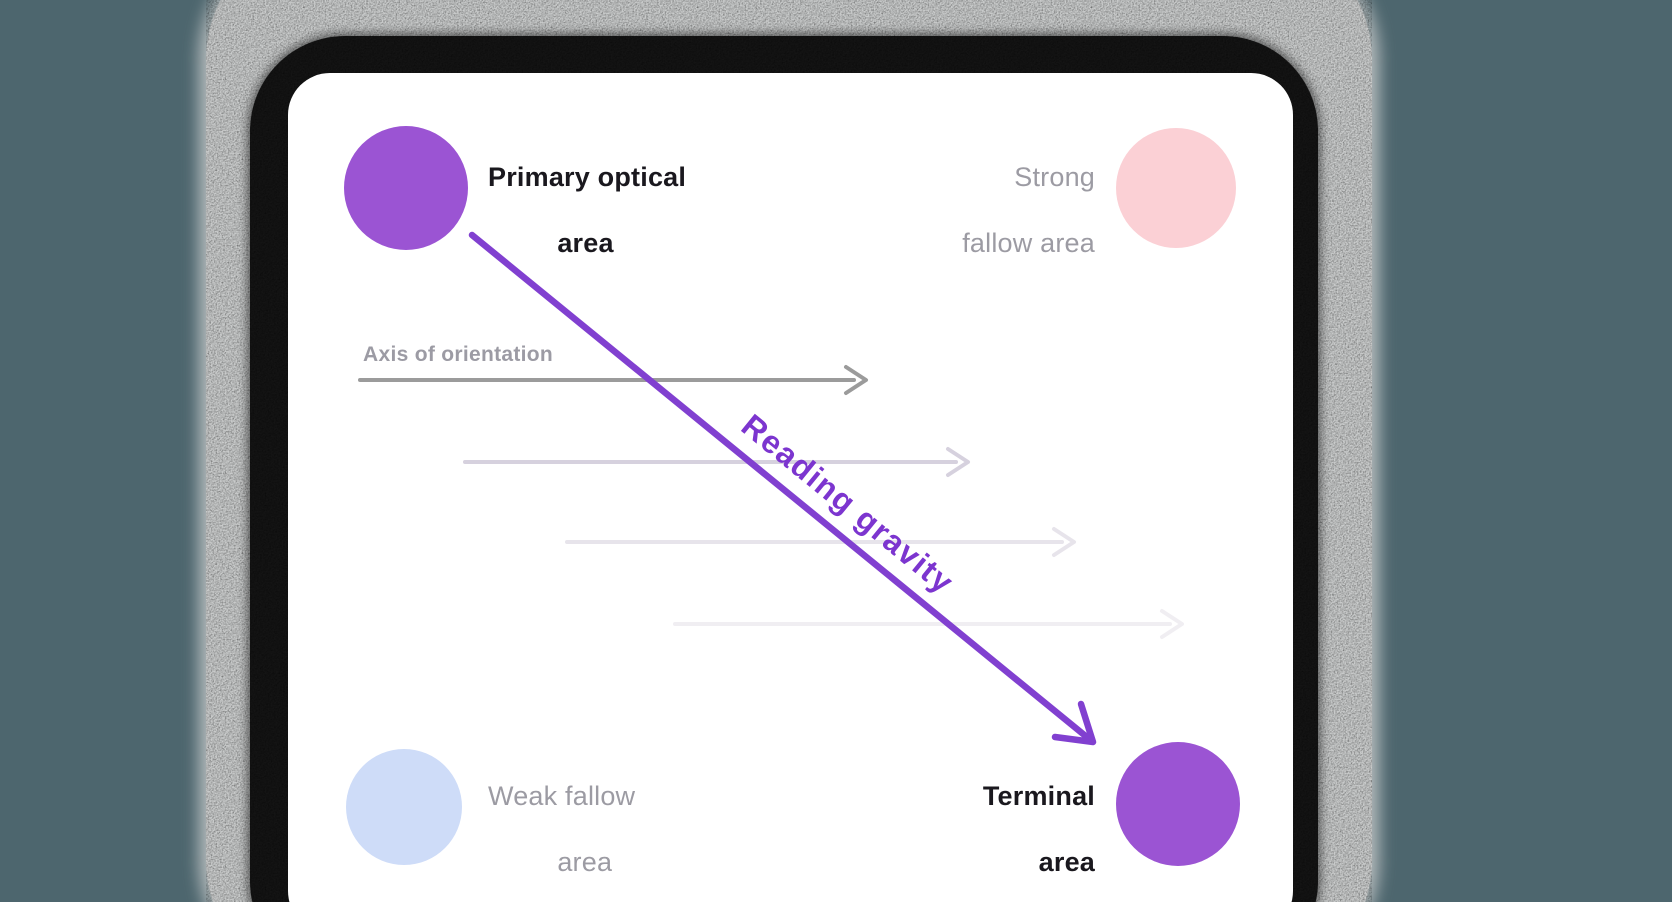  I want to click on strong-fallow-label: Strong fallow area, so click(1028, 210).